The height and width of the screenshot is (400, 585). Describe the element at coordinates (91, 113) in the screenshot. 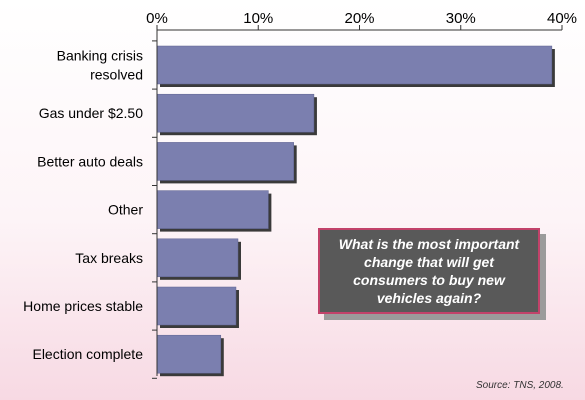

I see `category-label: Gas under $2.50` at that location.